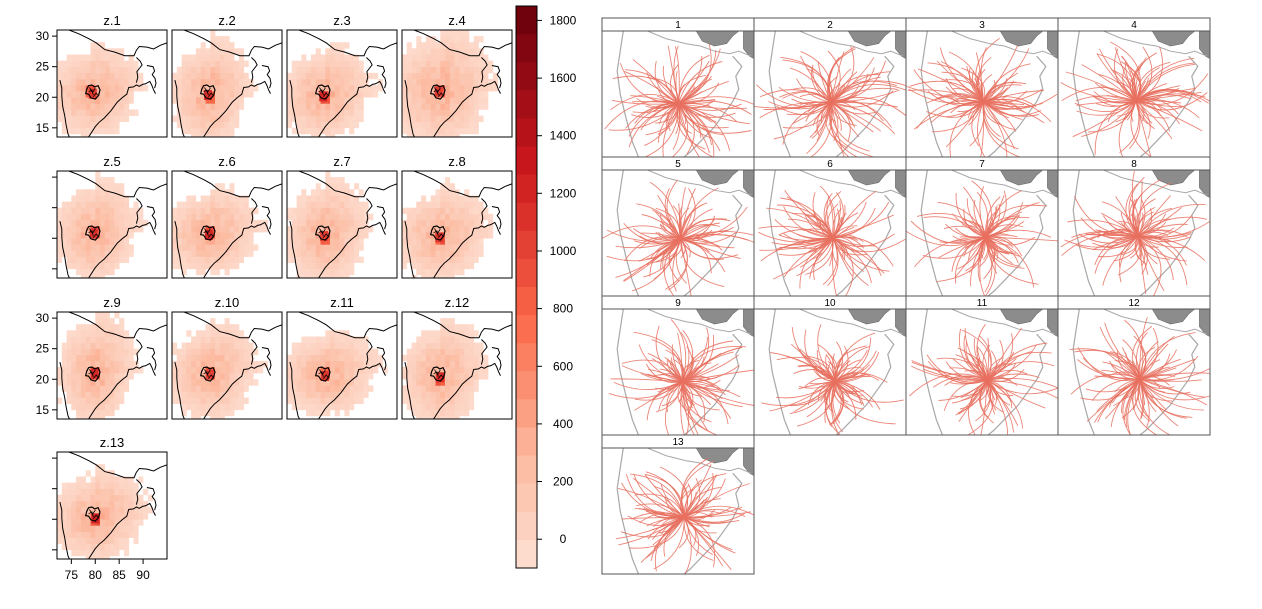 This screenshot has height=609, width=1262. I want to click on x-tick-label: 80, so click(96, 575).